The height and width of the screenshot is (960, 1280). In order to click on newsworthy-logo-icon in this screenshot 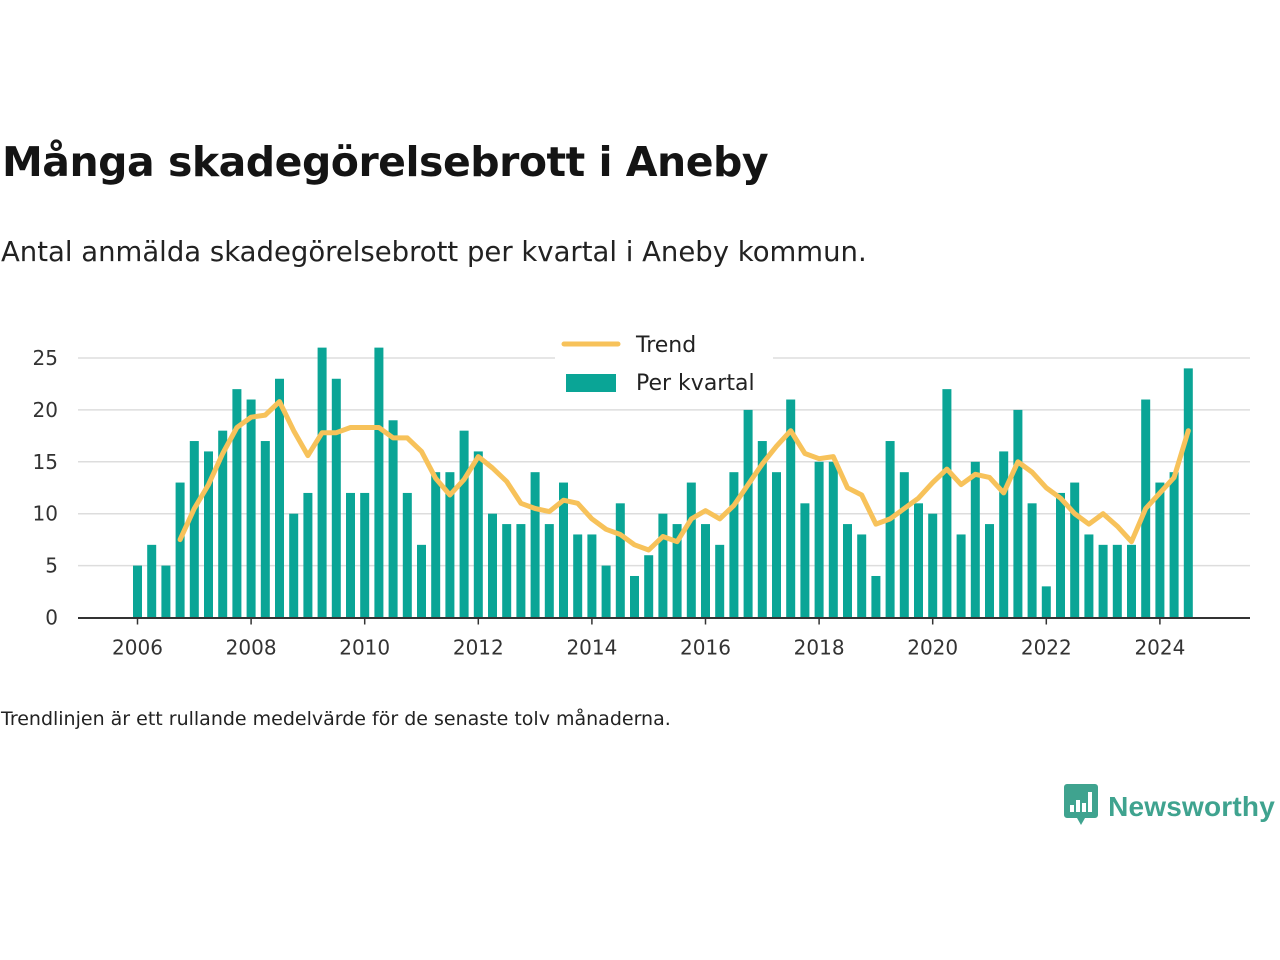, I will do `click(1081, 807)`.